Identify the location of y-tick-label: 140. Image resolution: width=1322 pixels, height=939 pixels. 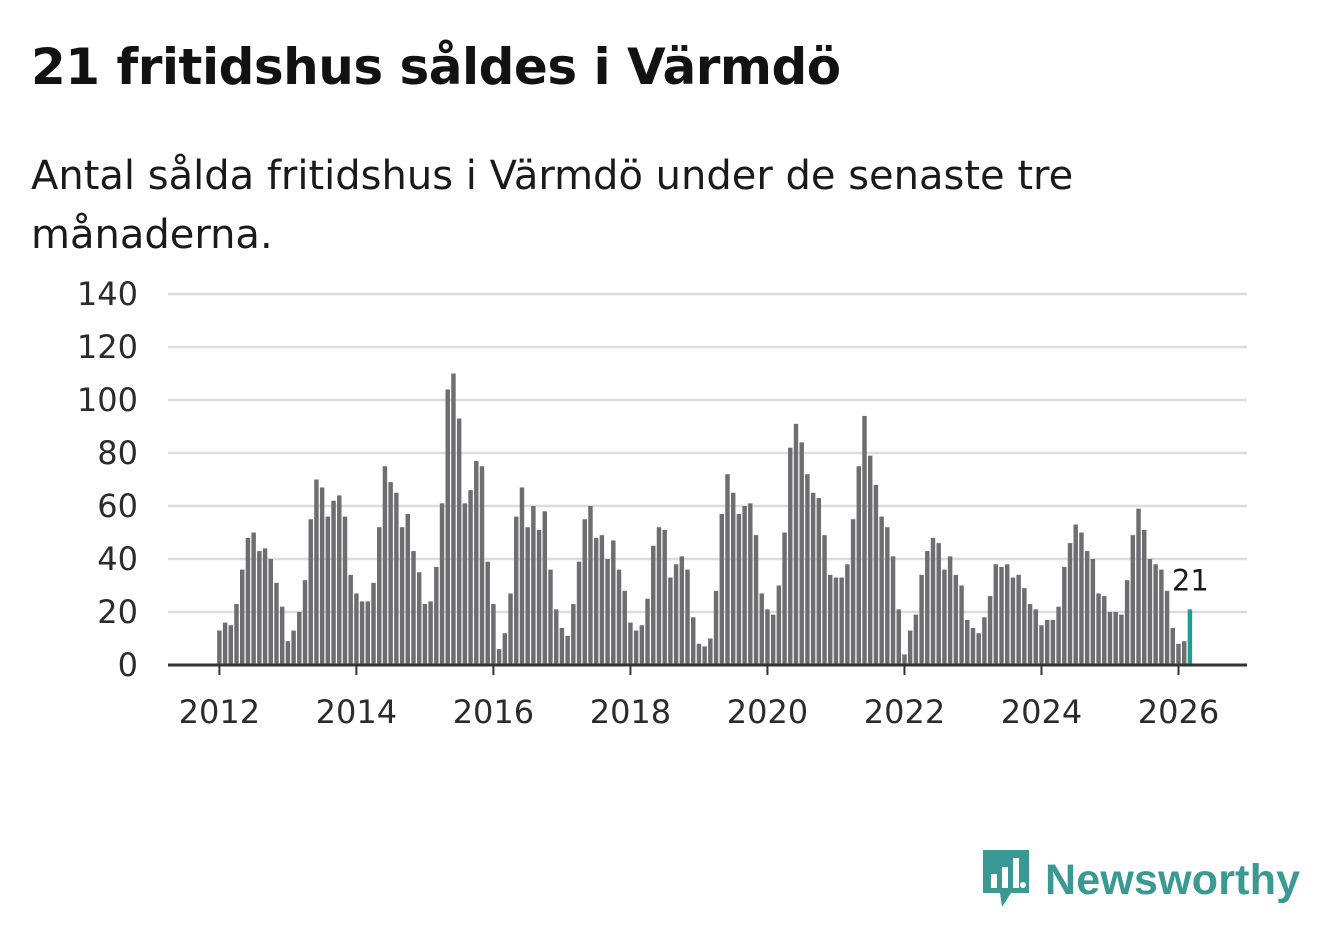
(107, 294).